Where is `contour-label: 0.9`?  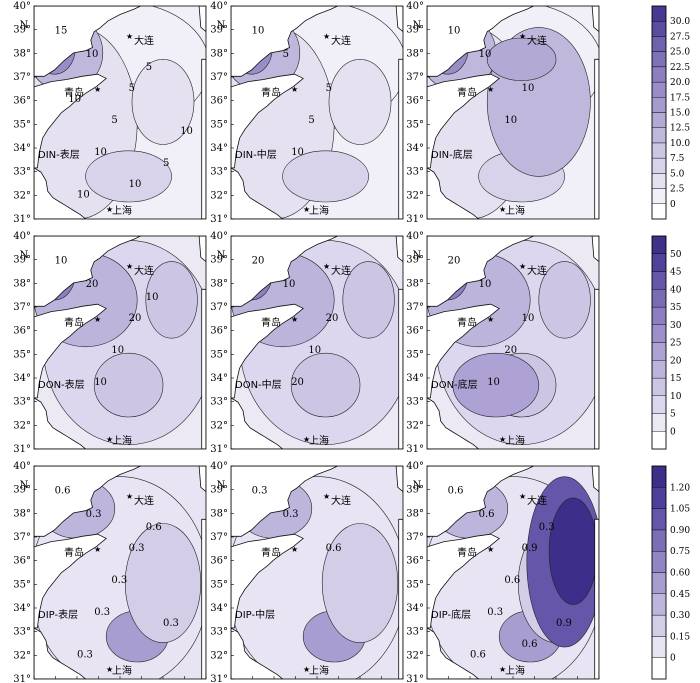
contour-label: 0.9 is located at coordinates (530, 548).